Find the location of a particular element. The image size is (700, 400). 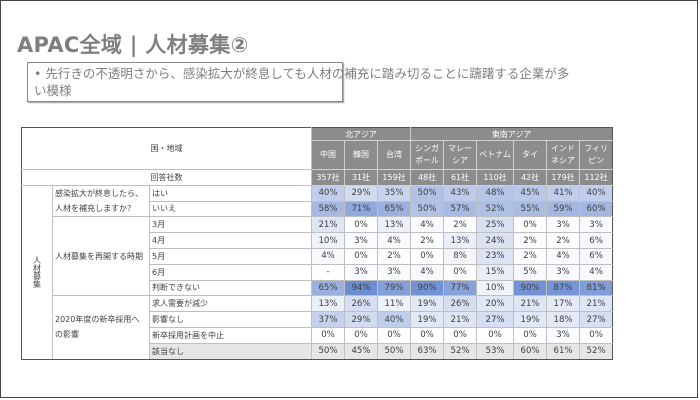

option-label: 判断できない is located at coordinates (230, 288).